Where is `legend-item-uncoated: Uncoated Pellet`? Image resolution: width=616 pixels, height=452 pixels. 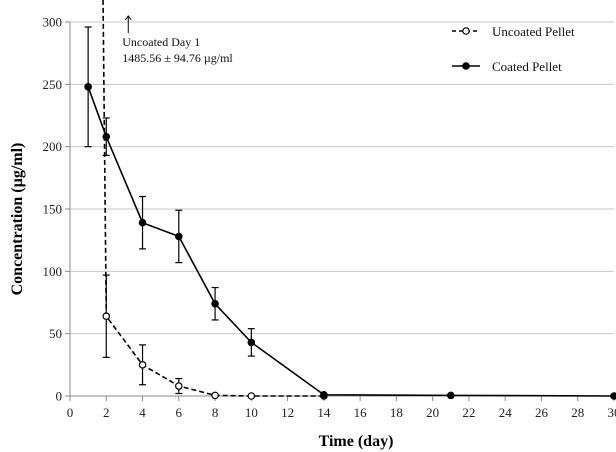
legend-item-uncoated: Uncoated Pellet is located at coordinates (513, 31).